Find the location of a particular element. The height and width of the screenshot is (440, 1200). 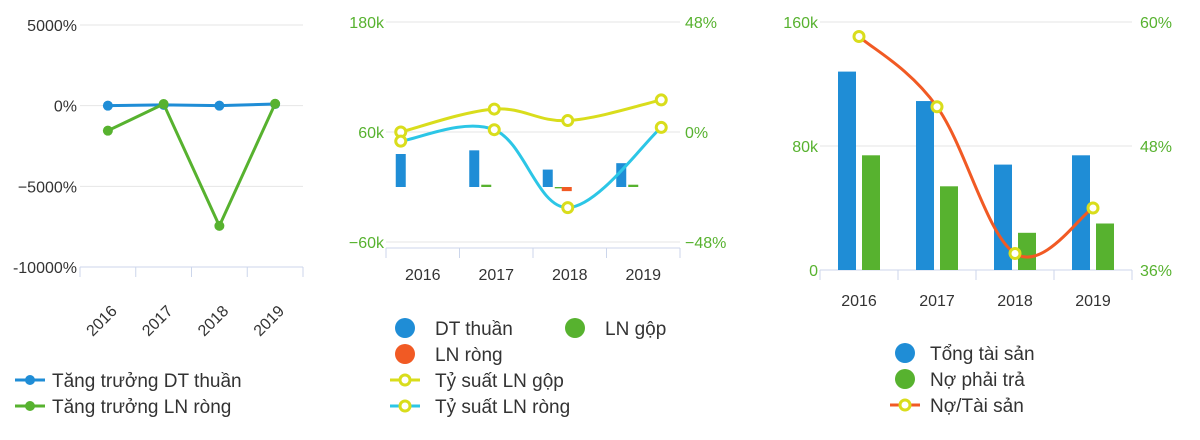

y2-tick-label: 36% is located at coordinates (1156, 271).